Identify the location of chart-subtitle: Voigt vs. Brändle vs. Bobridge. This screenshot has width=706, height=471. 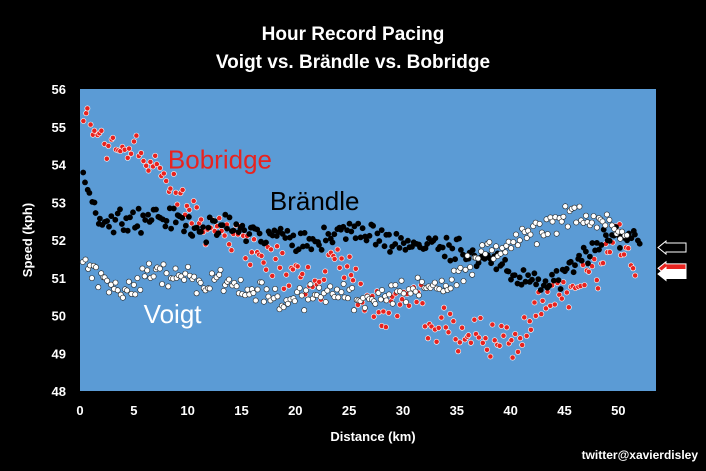
(353, 62).